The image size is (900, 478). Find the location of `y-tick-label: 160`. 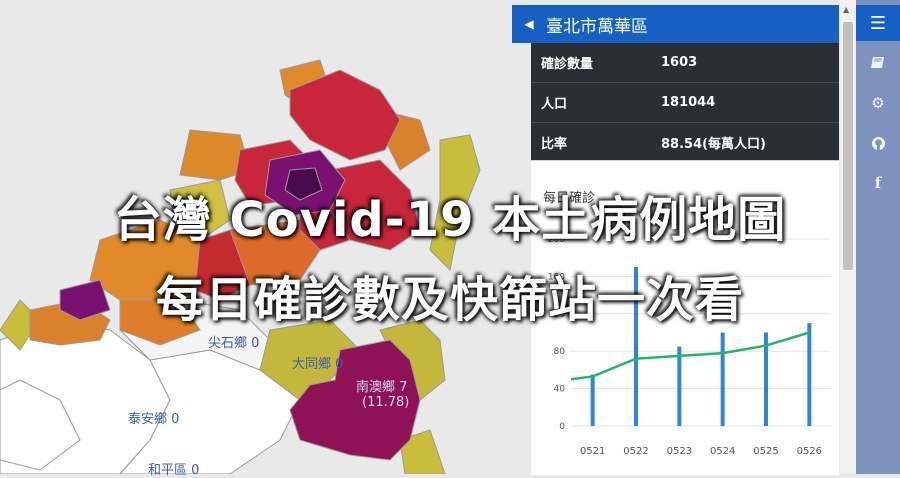

y-tick-label: 160 is located at coordinates (556, 277).